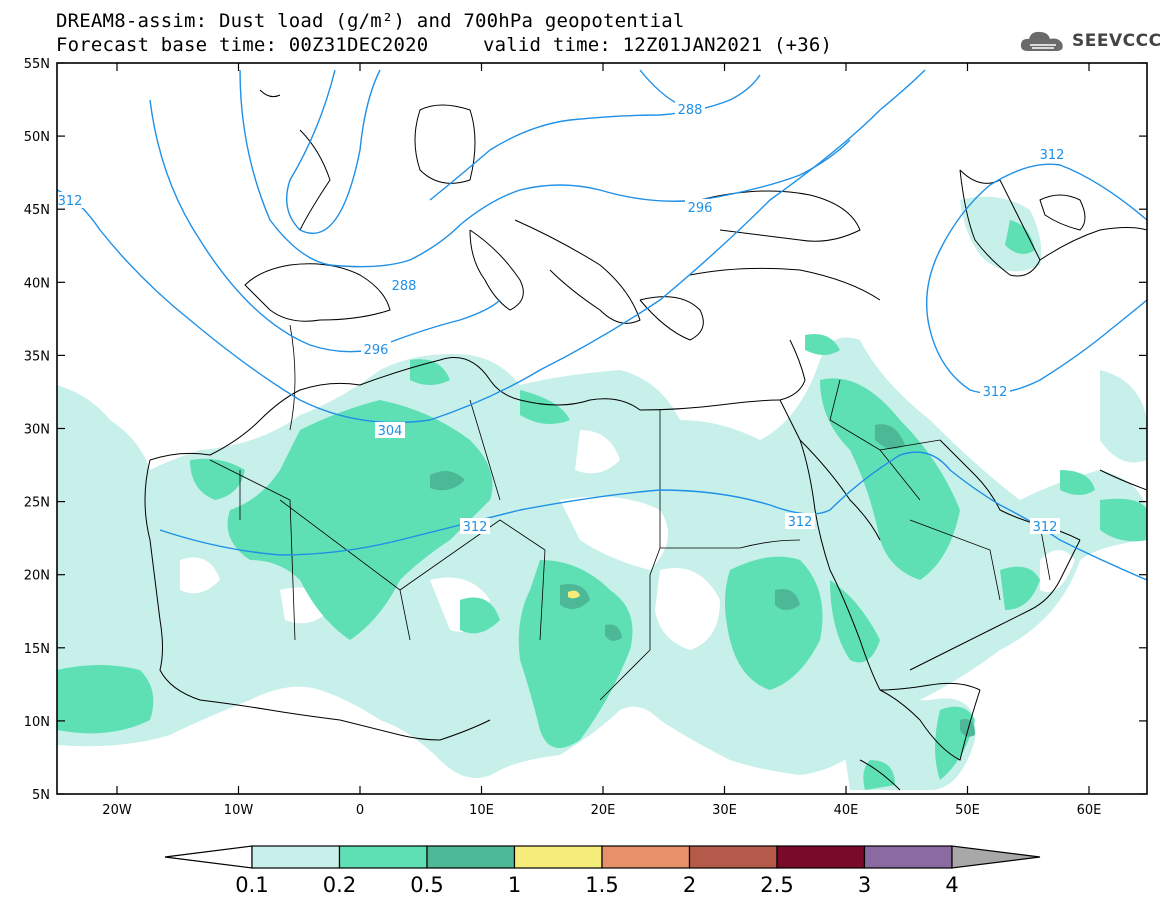 The image size is (1165, 907). Describe the element at coordinates (514, 885) in the screenshot. I see `colorbar-label: 1` at that location.